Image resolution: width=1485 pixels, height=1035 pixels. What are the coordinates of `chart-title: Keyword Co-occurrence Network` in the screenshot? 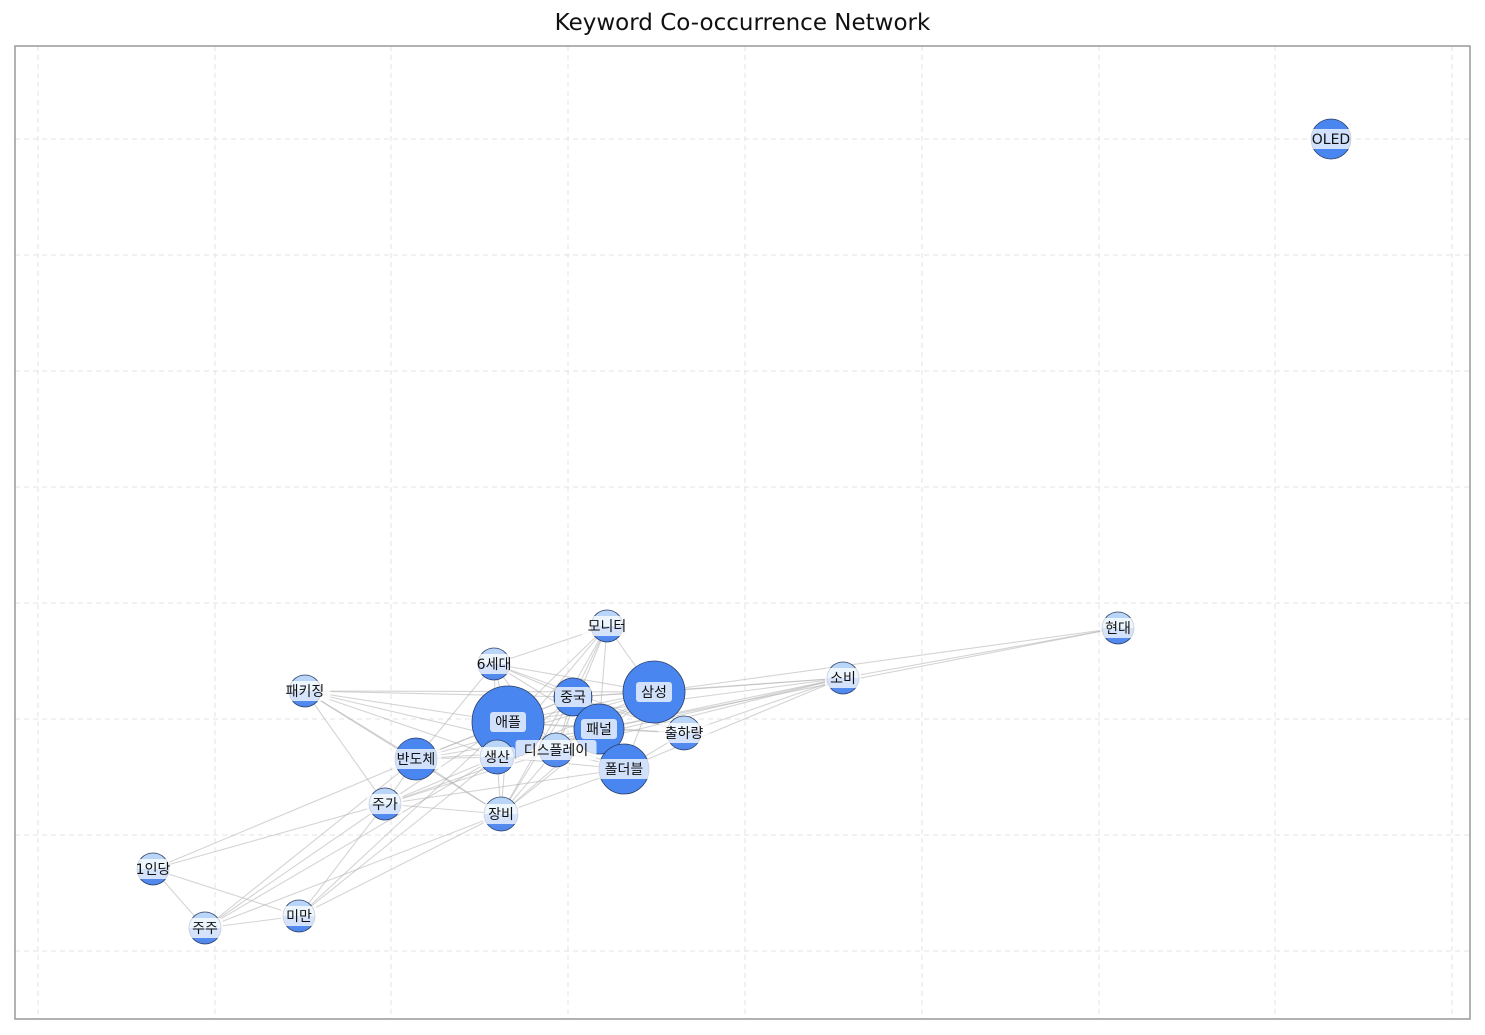 It's located at (742, 23).